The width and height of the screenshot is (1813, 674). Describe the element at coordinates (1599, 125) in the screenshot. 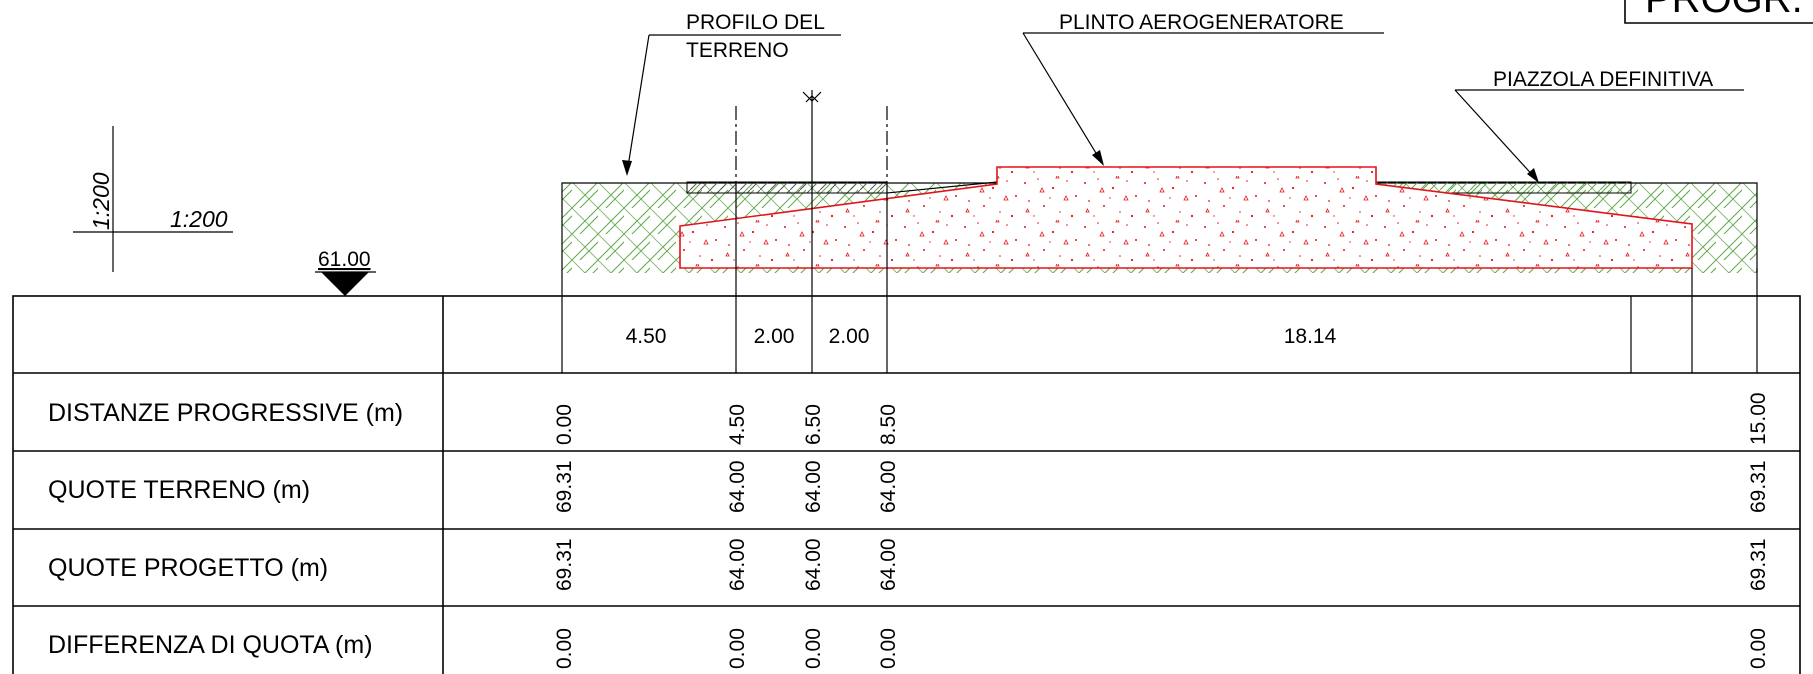

I see `callout-piazzola: PIAZZOLA DEFINITIVA` at that location.